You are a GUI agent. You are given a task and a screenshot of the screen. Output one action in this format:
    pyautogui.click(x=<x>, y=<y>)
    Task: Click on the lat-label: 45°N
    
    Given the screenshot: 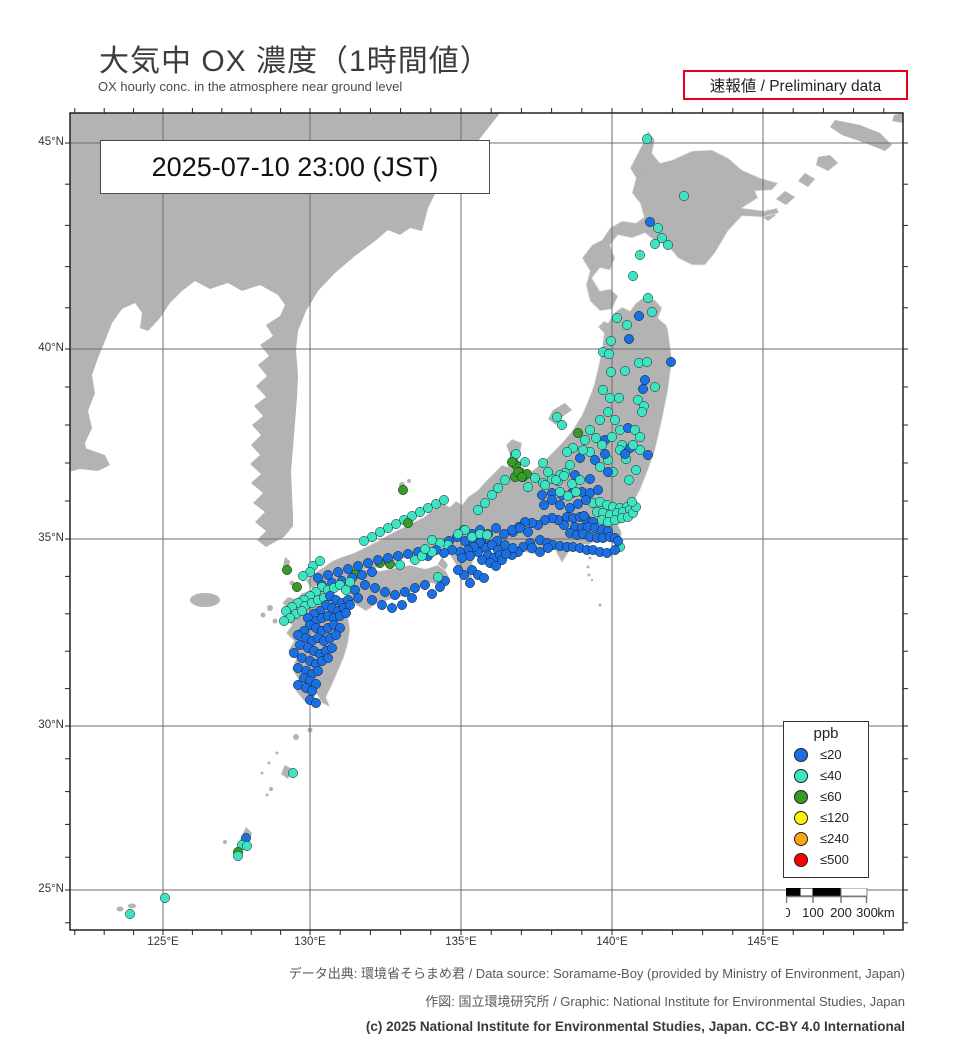 What is the action you would take?
    pyautogui.click(x=51, y=142)
    